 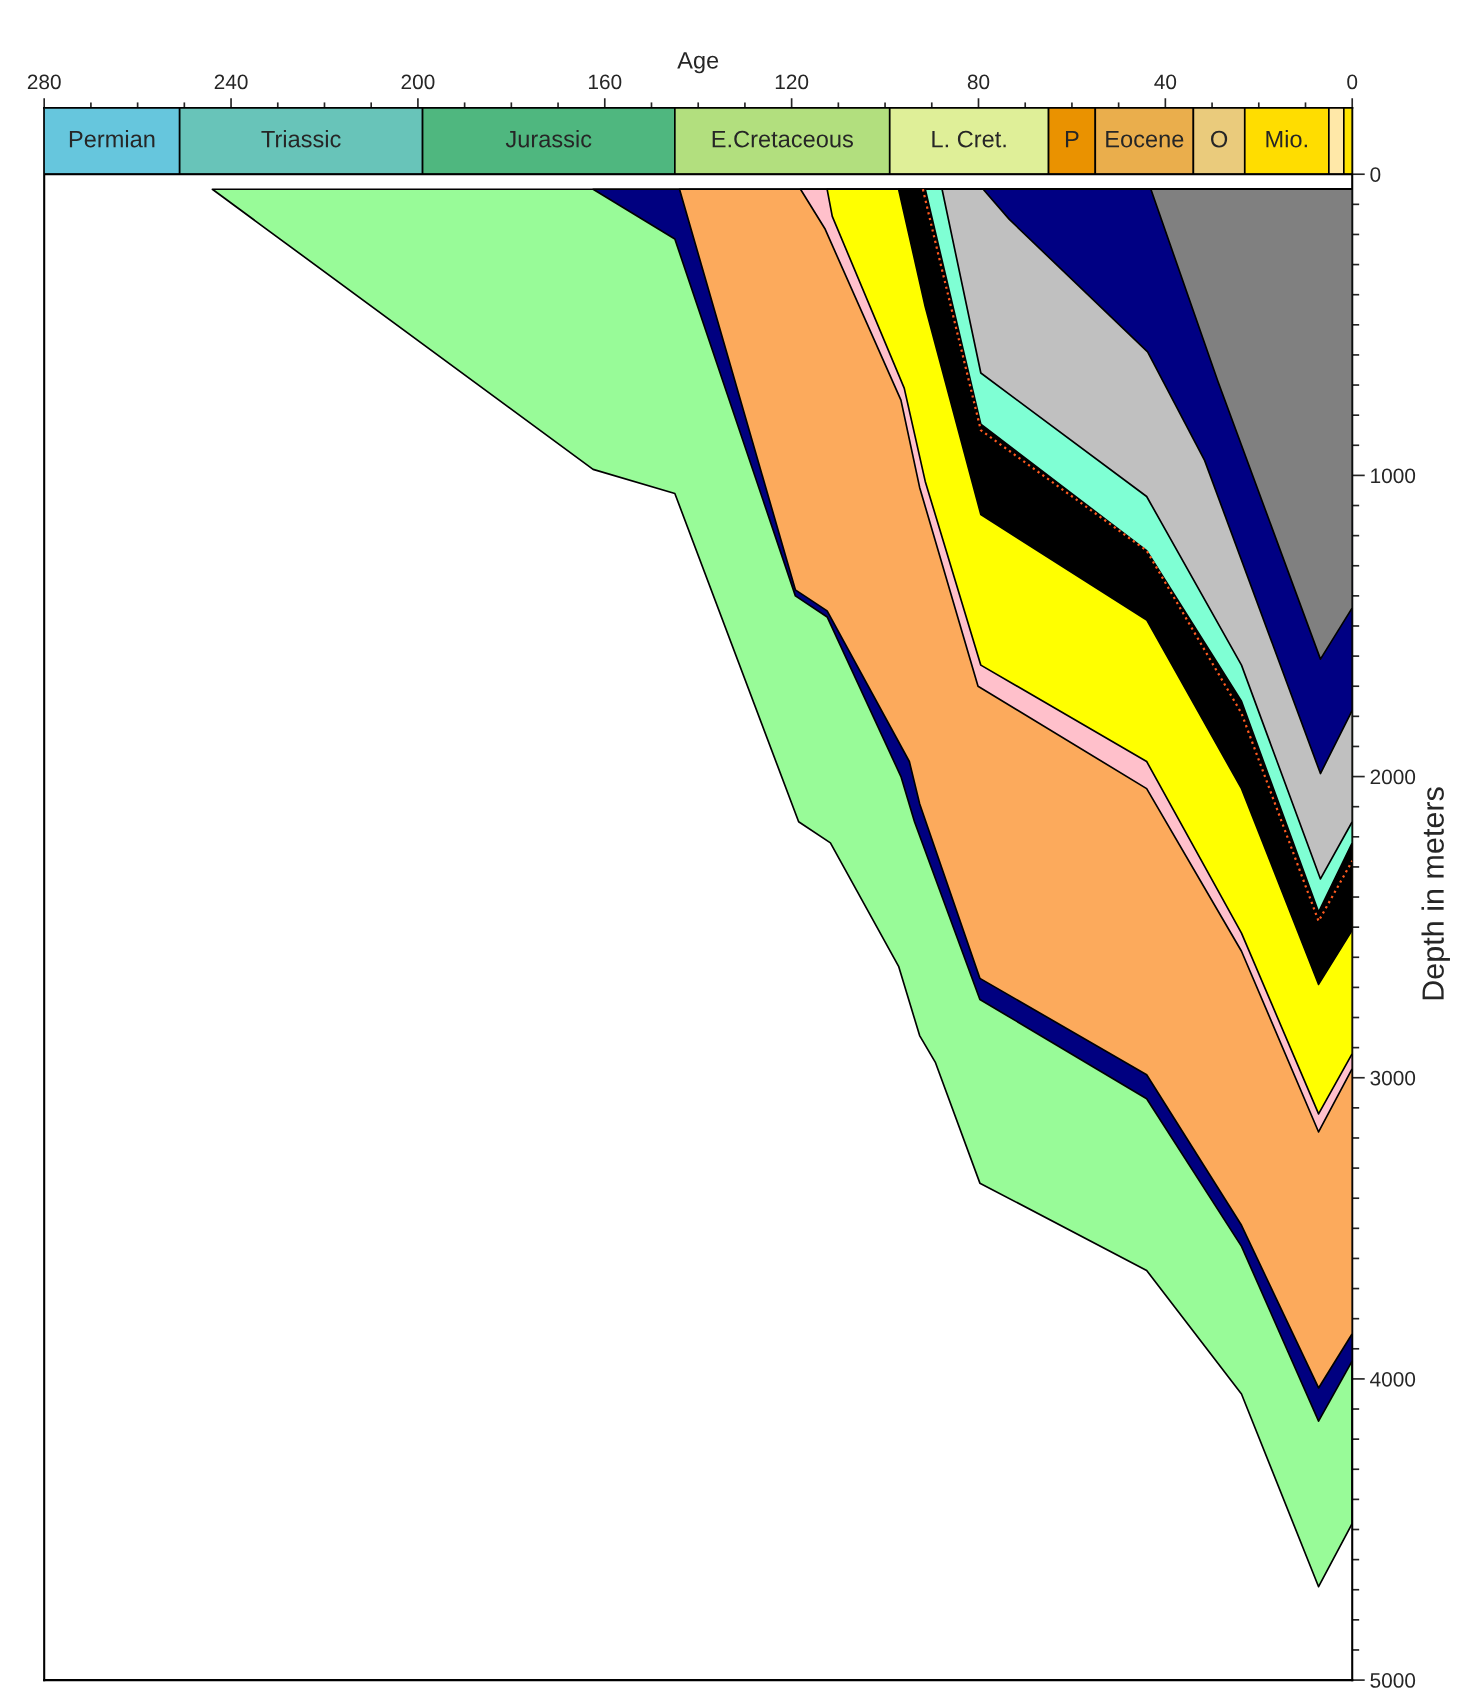 I want to click on x-tick-label: 40, so click(x=1165, y=82).